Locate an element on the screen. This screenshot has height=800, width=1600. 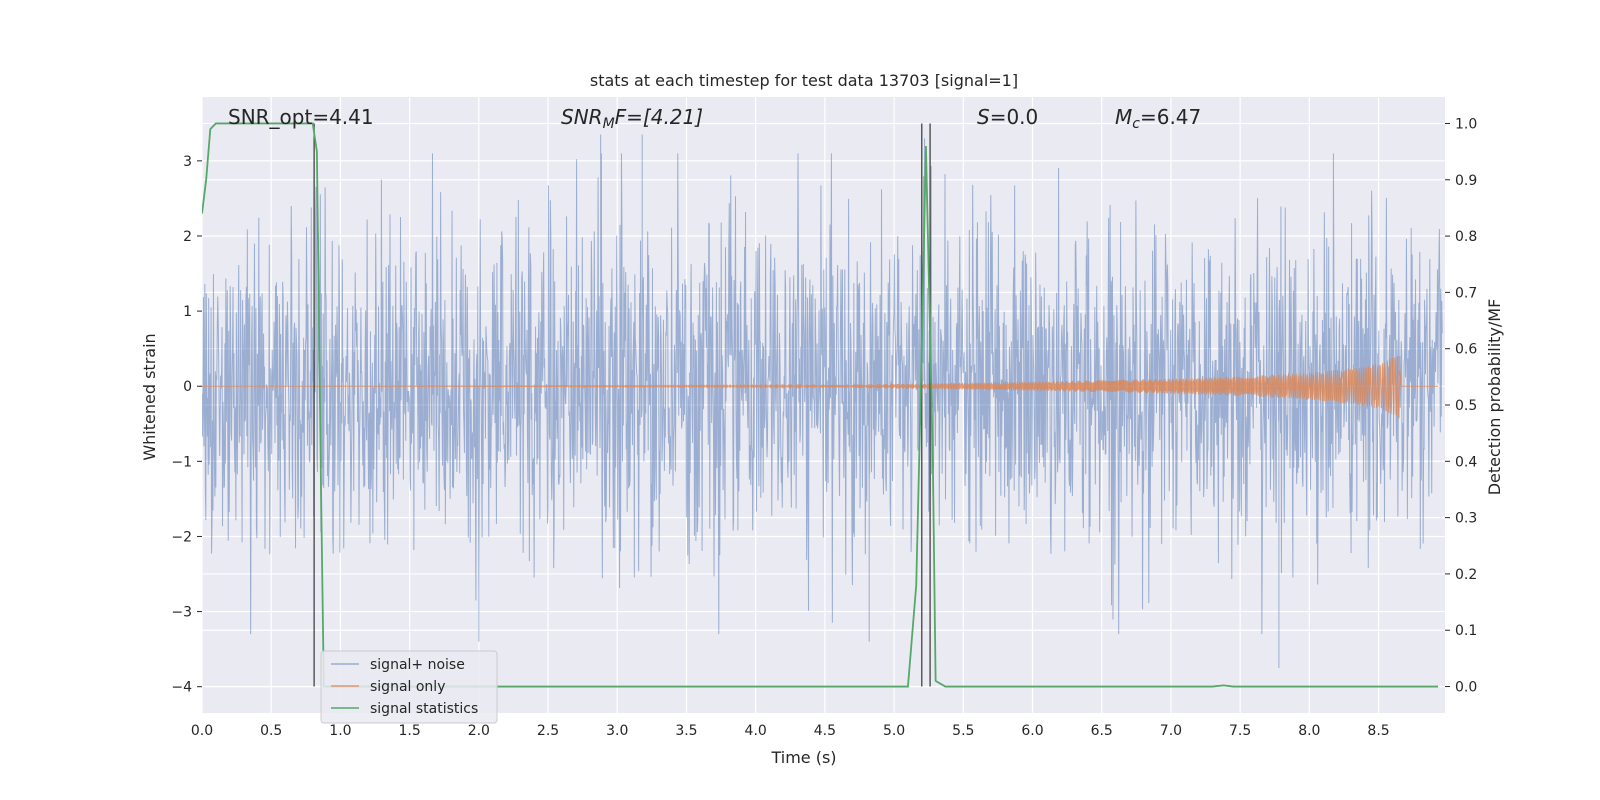
annotation-mc-symbol: M is located at coordinates (1123, 117).